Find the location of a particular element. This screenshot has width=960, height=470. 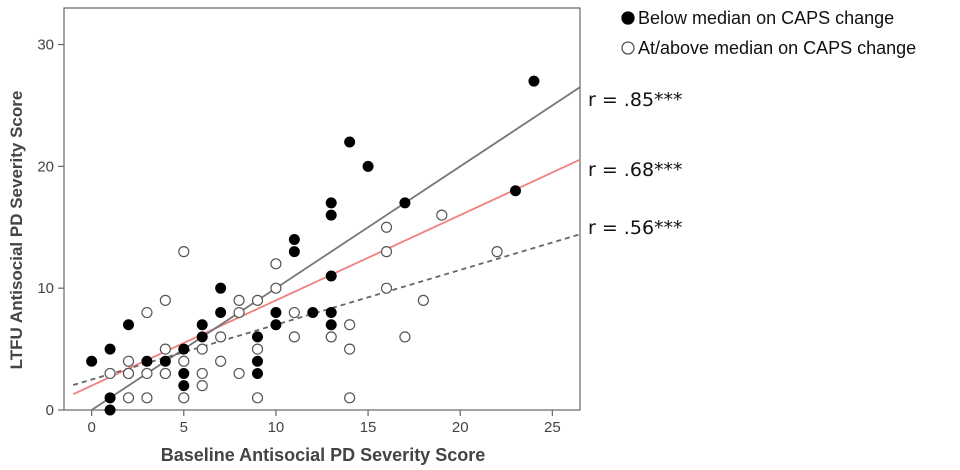

y-axis-label: LTFU Antisocial PD Severity Score is located at coordinates (16, 230).